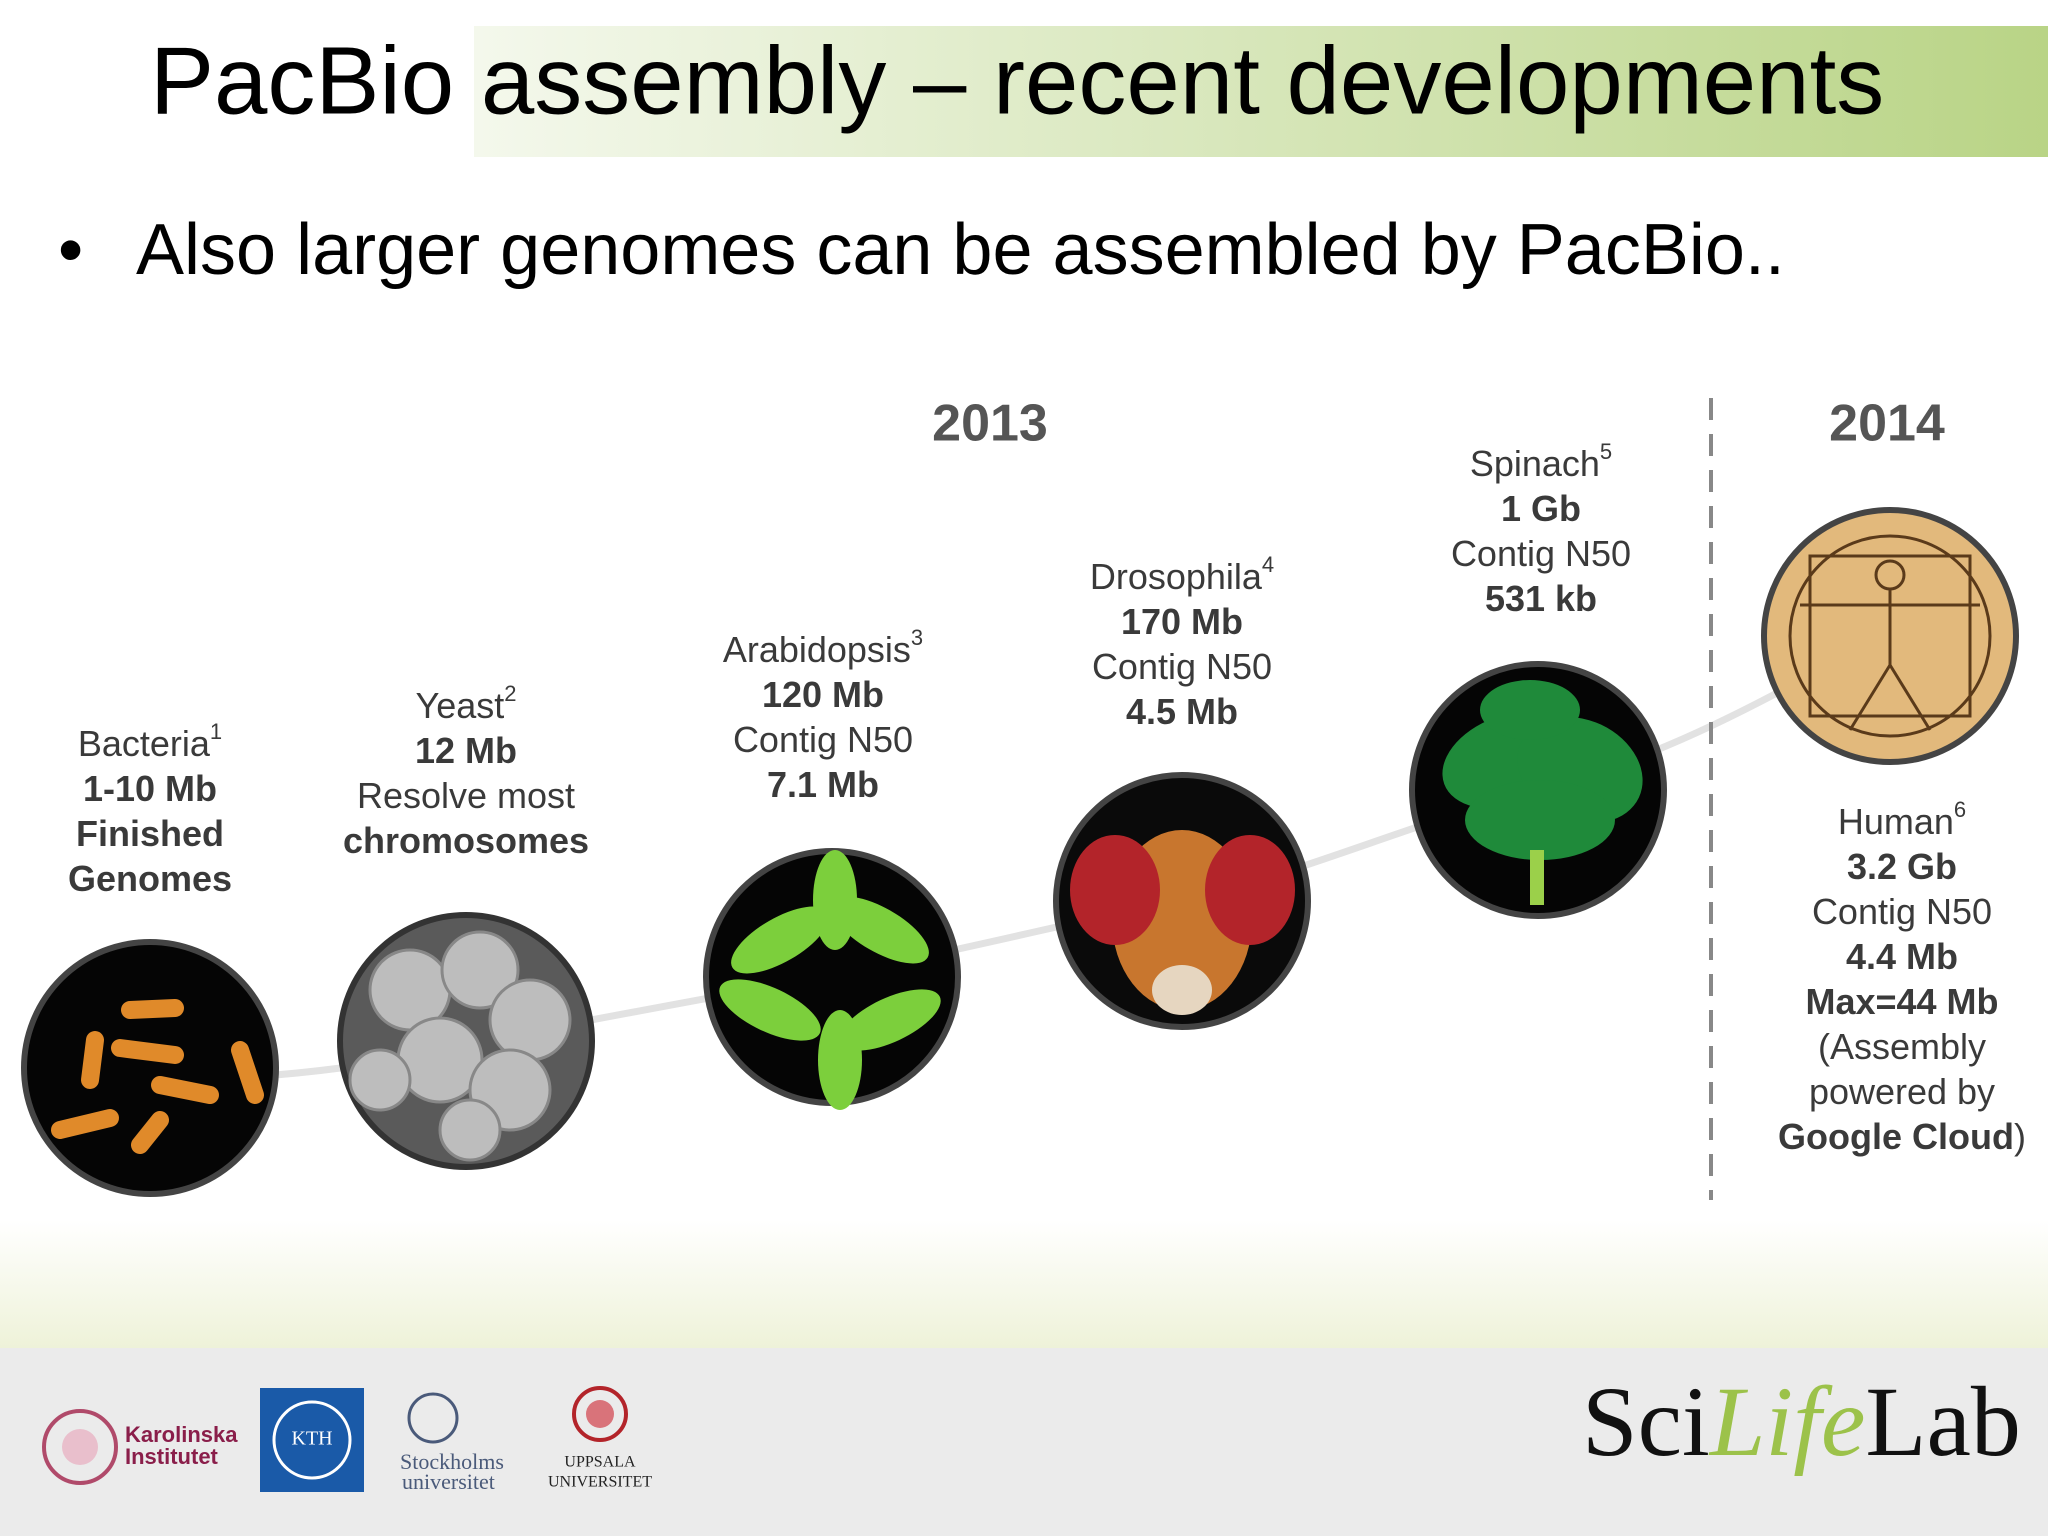 Image resolution: width=2048 pixels, height=1536 pixels. Describe the element at coordinates (990, 424) in the screenshot. I see `year-label: 2013` at that location.